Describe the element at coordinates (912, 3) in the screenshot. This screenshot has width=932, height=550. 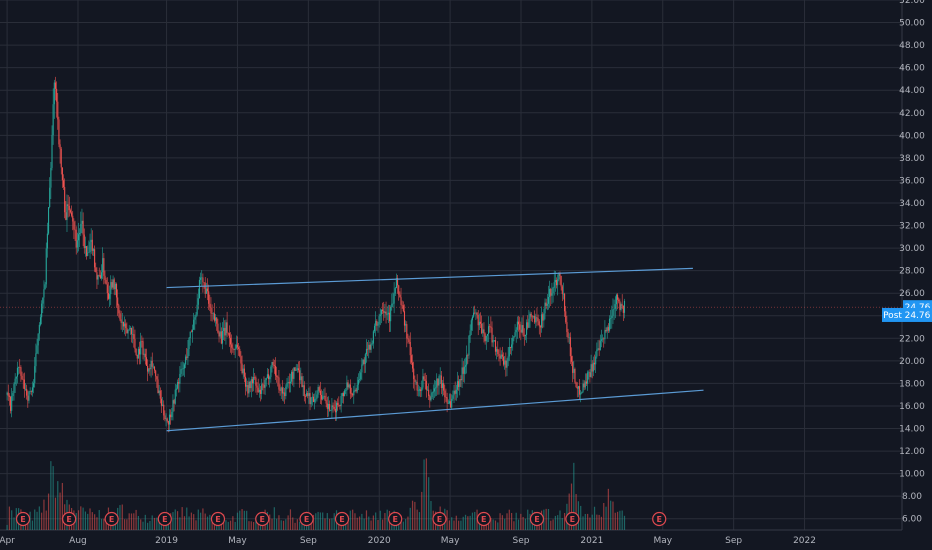
I see `y-tick-label: 52.00` at that location.